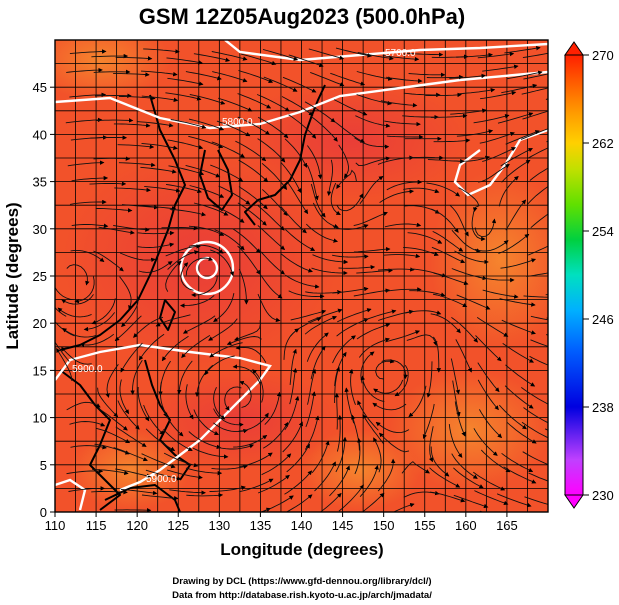 This screenshot has width=619, height=605. What do you see at coordinates (167, 315) in the screenshot?
I see `taiwan-coastline` at bounding box center [167, 315].